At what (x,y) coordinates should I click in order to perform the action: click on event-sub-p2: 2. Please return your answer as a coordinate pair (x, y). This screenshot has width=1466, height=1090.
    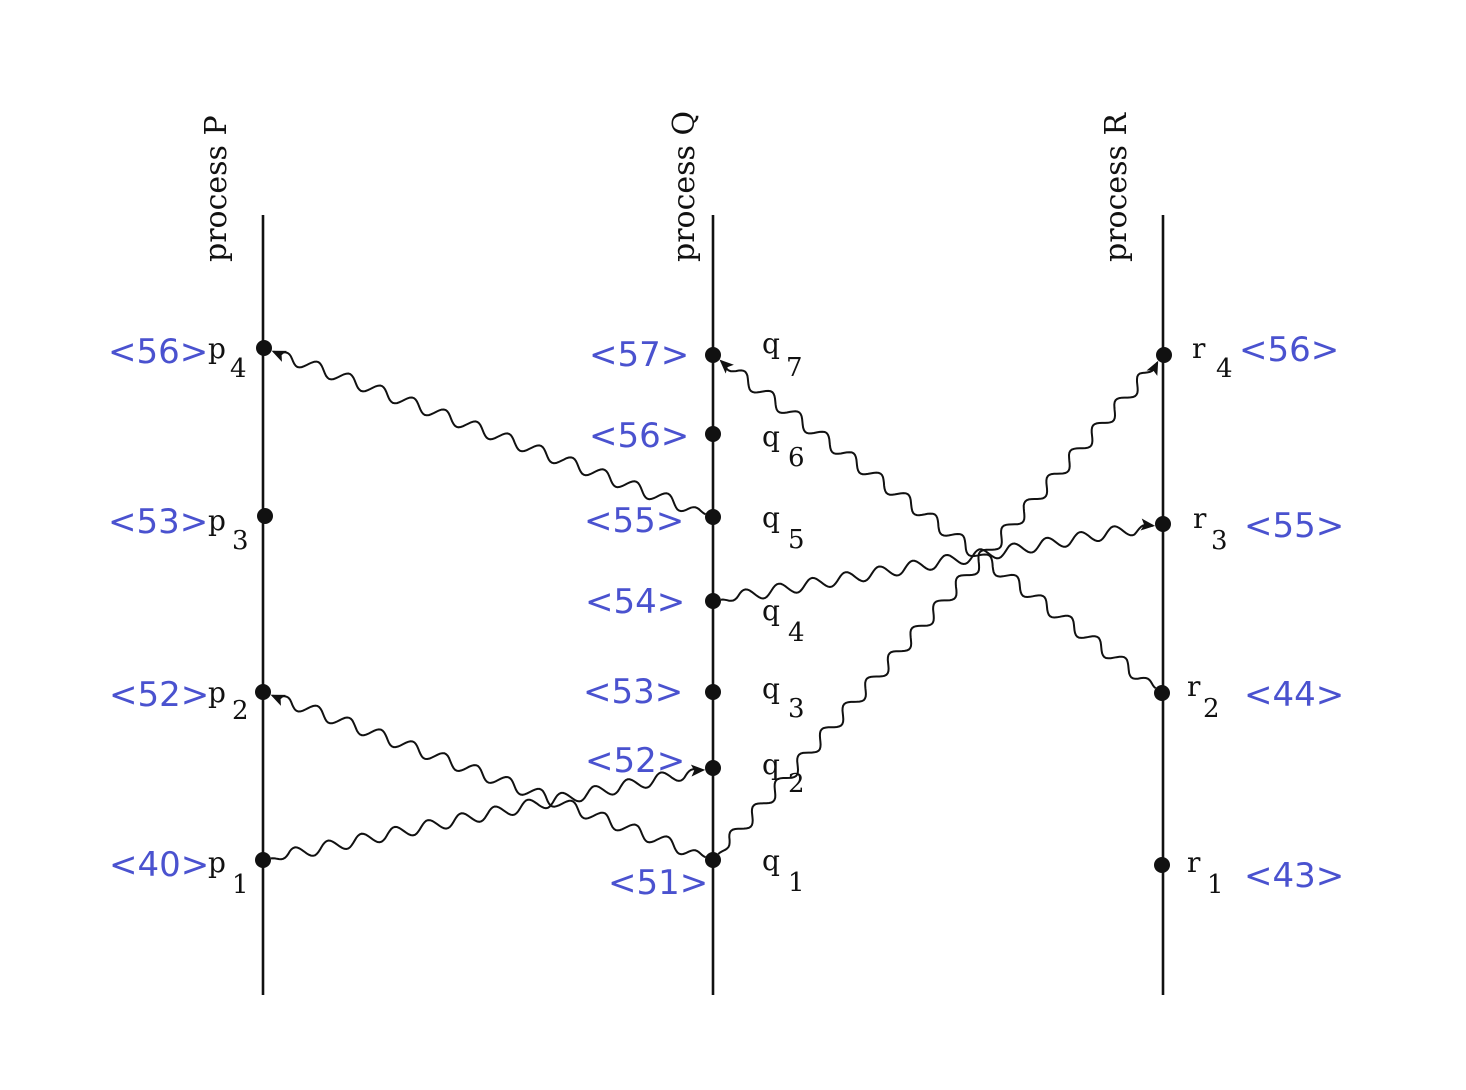
    Looking at the image, I should click on (240, 711).